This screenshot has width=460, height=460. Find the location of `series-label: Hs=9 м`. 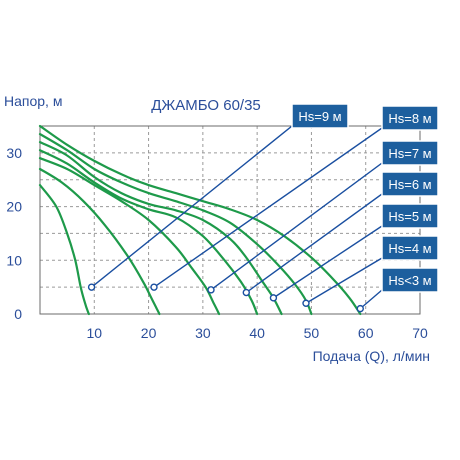

series-label: Hs=9 м is located at coordinates (319, 116).